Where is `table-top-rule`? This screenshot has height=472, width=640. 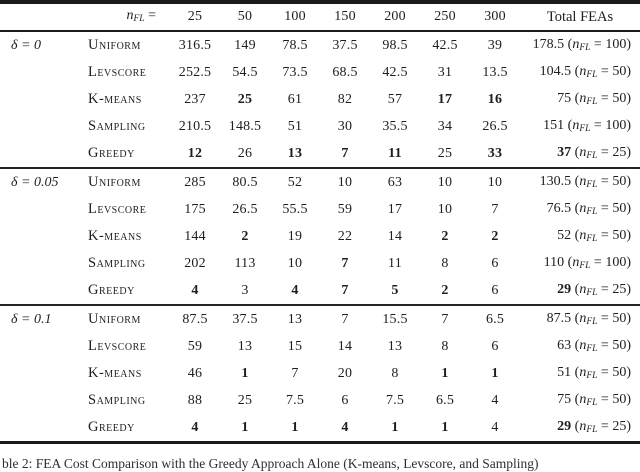
table-top-rule is located at coordinates (320, 2).